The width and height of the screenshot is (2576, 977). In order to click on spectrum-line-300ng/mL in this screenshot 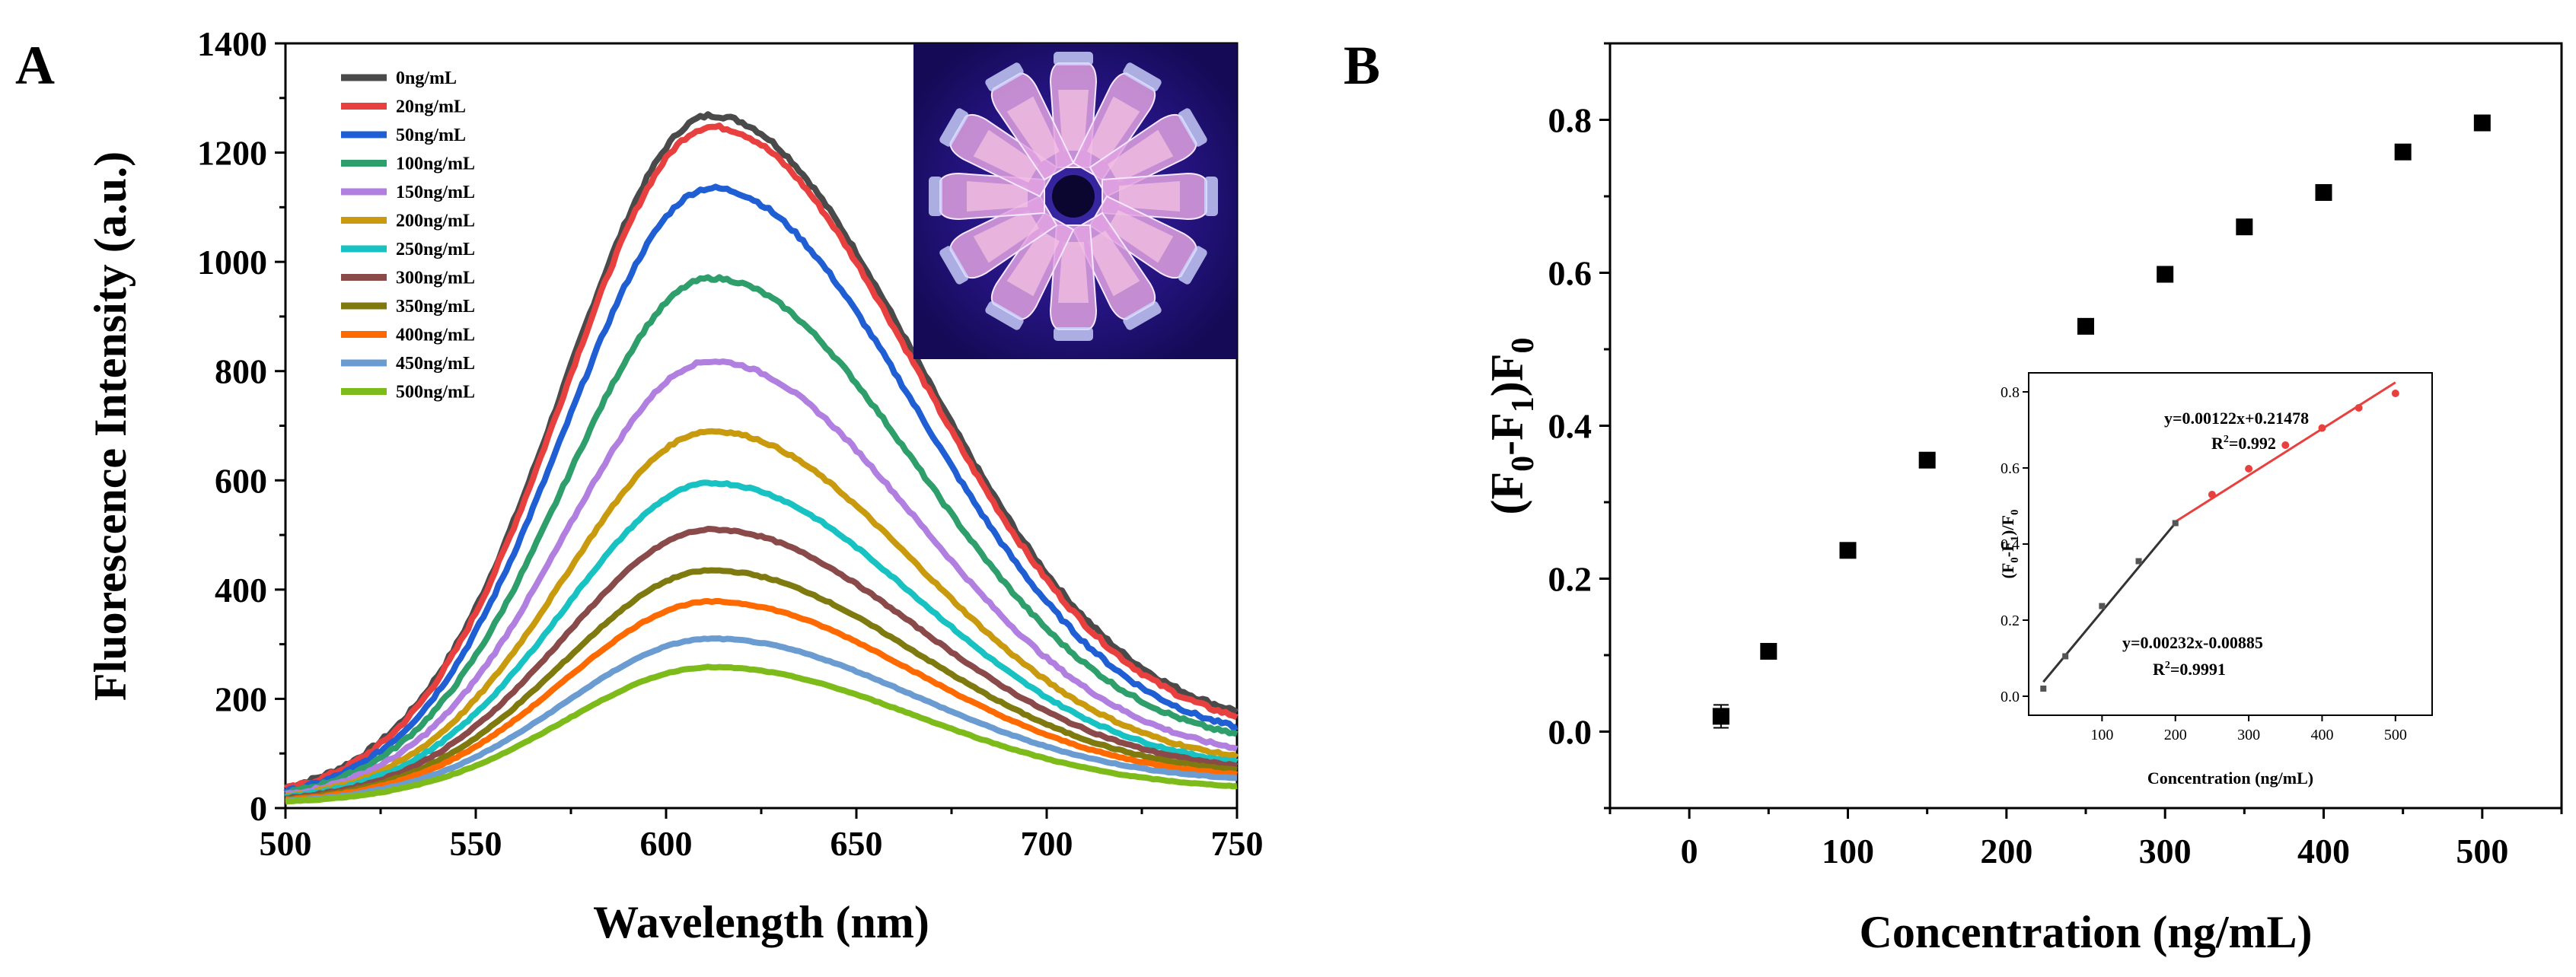, I will do `click(762, 664)`.